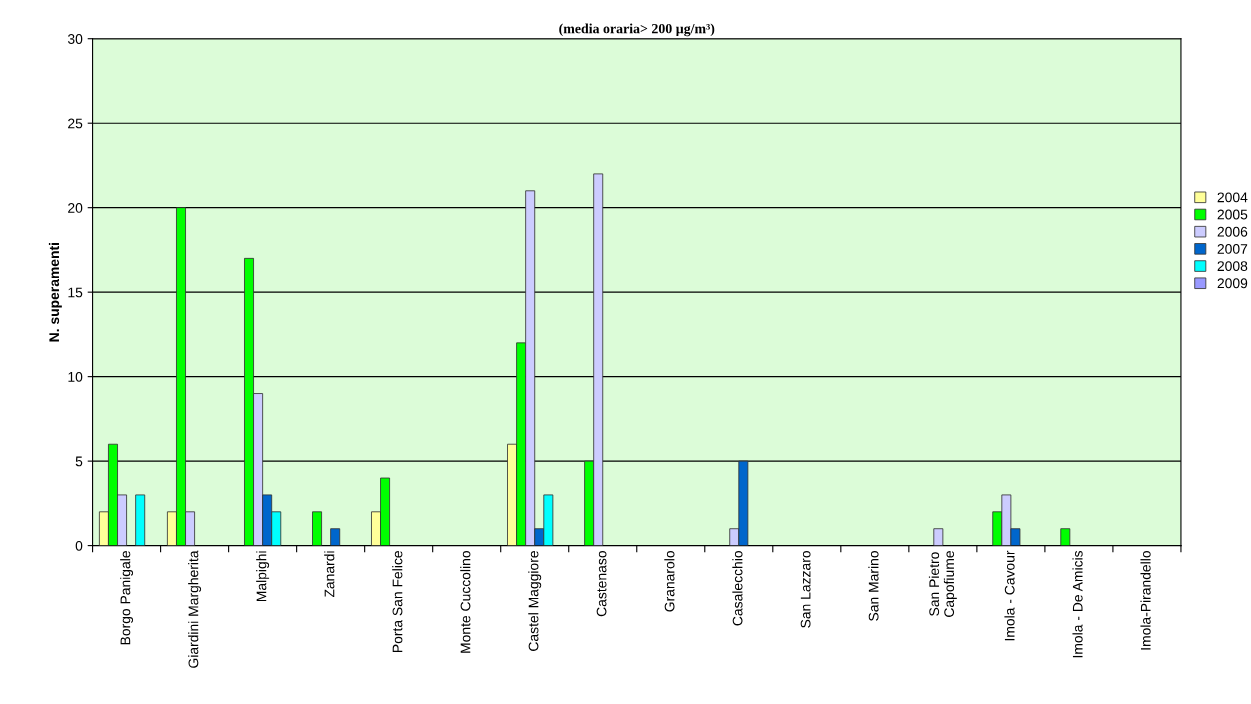  Describe the element at coordinates (195, 609) in the screenshot. I see `x-tick-label: Giardini Margherita` at that location.